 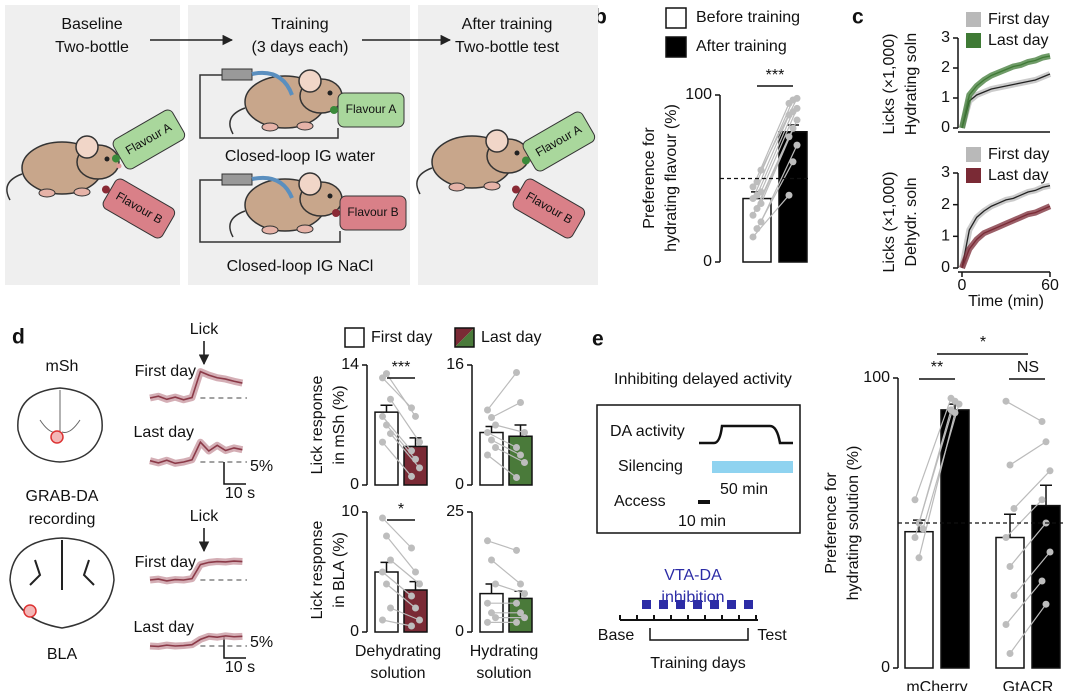 What do you see at coordinates (204, 516) in the screenshot?
I see `lick-label: Lick` at bounding box center [204, 516].